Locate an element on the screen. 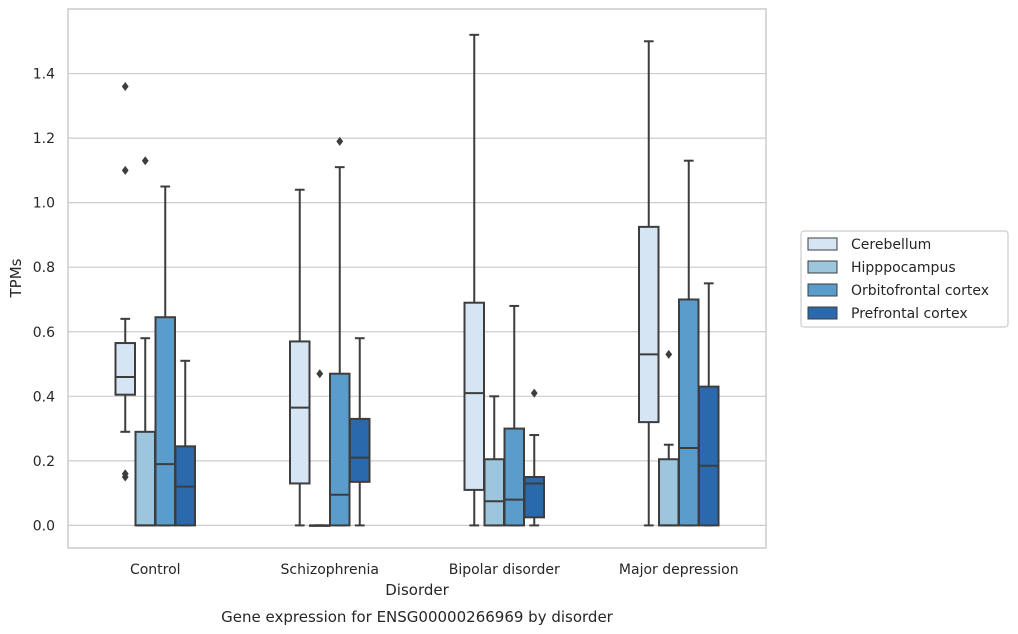  y-tick-label: 0.0 is located at coordinates (44, 526).